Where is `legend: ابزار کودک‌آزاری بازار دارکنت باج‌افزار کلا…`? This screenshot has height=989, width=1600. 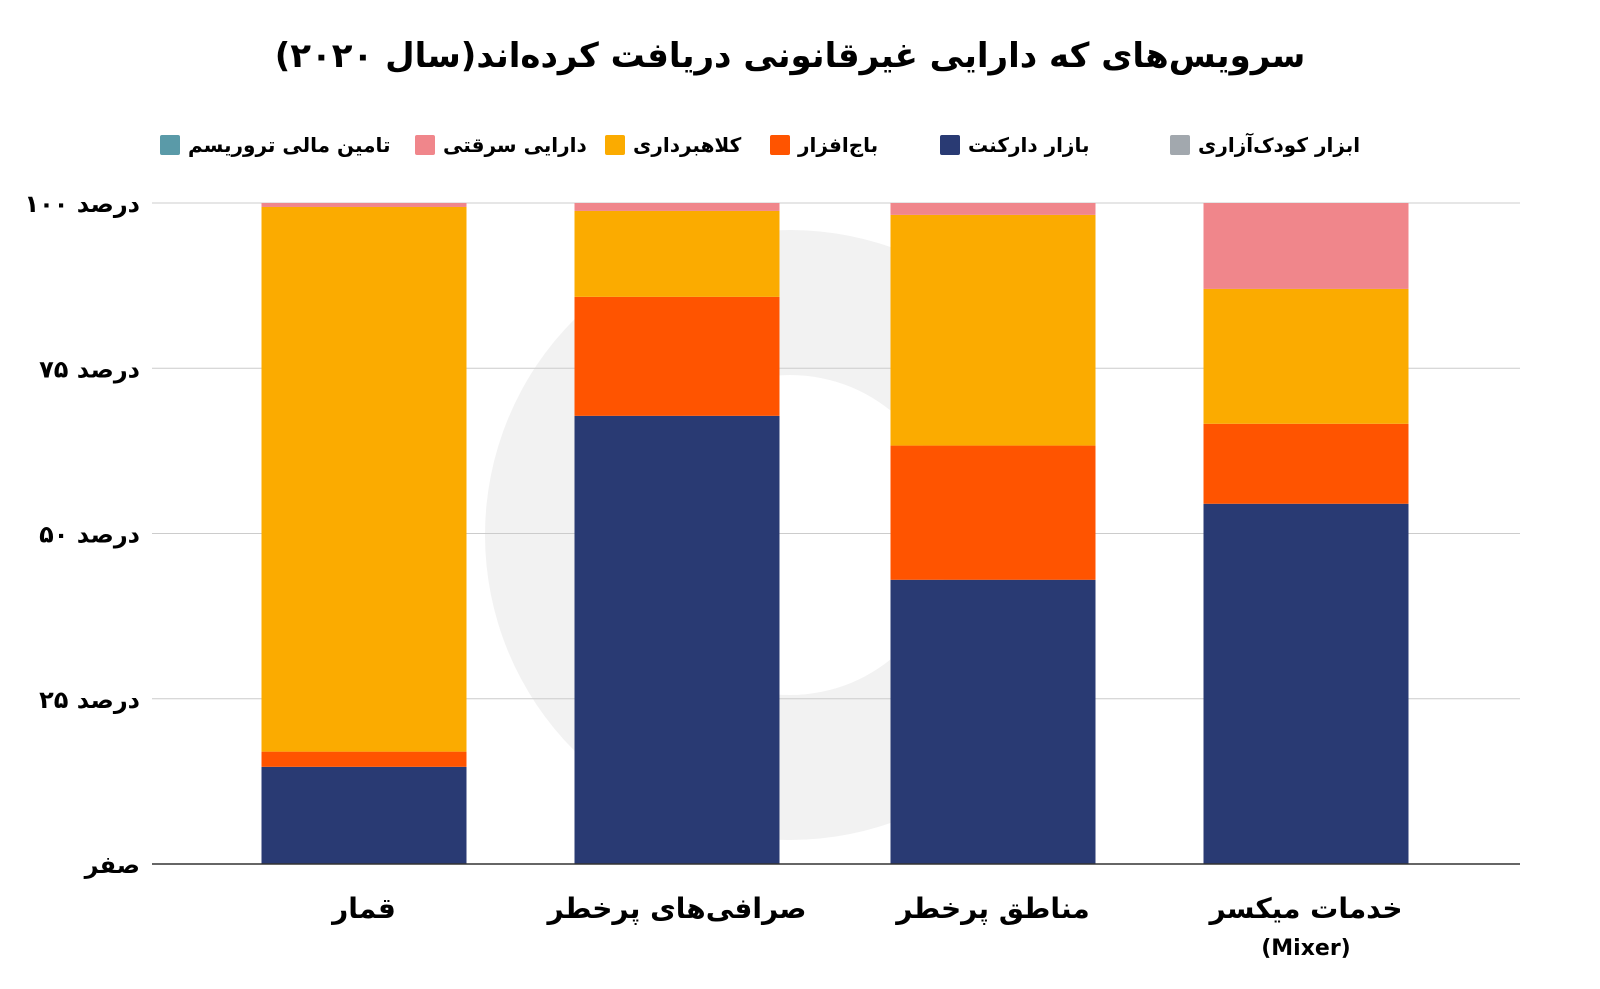
legend: ابزار کودک‌آزاری بازار دارکنت باج‌افزار کلا… is located at coordinates (765, 148).